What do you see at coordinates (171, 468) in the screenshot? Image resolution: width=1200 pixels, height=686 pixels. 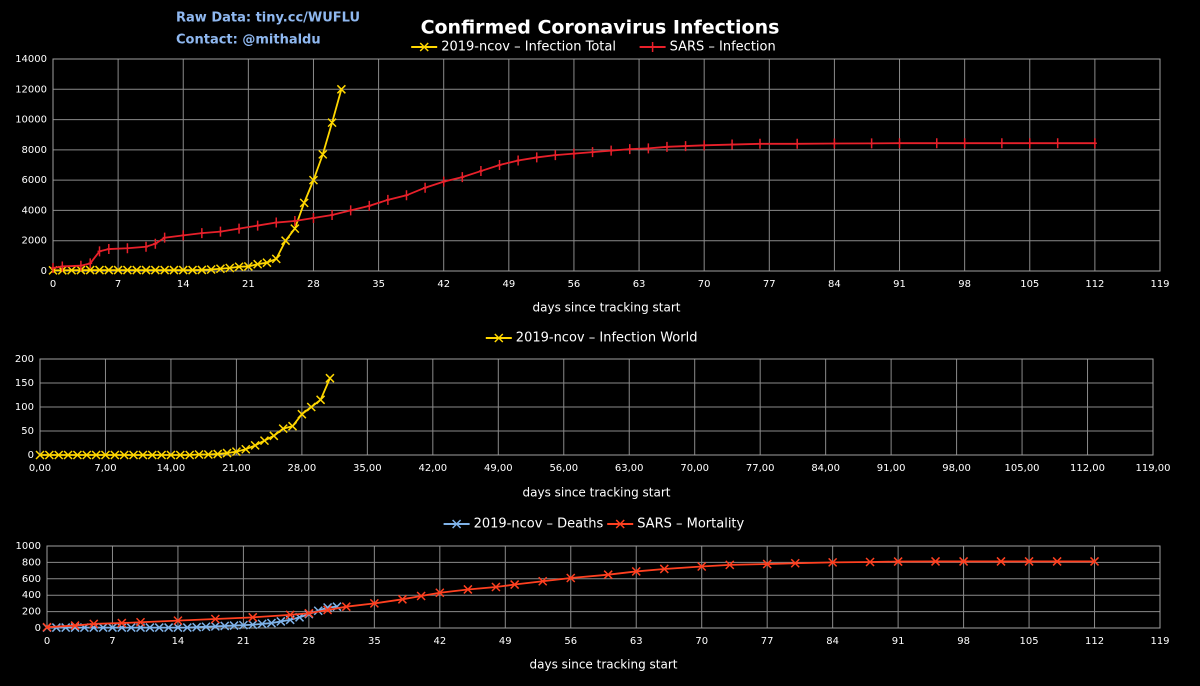 I see `x-tick-label: 14,00` at bounding box center [171, 468].